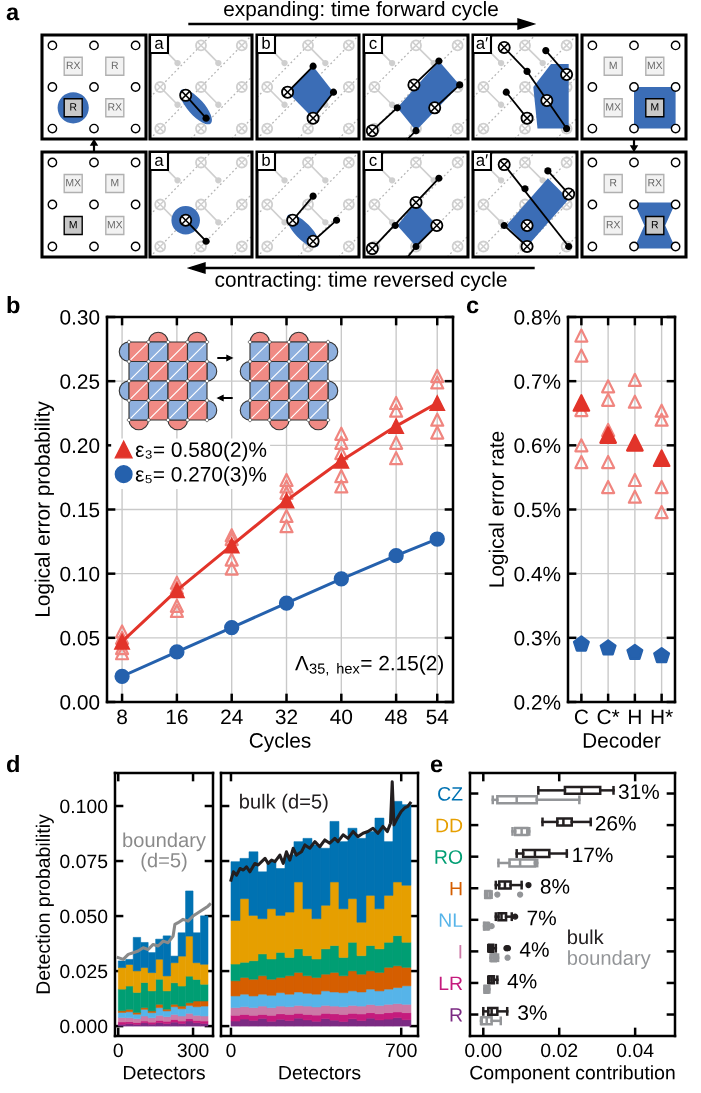 The height and width of the screenshot is (1093, 701). I want to click on y-tick-label: H, so click(456, 888).